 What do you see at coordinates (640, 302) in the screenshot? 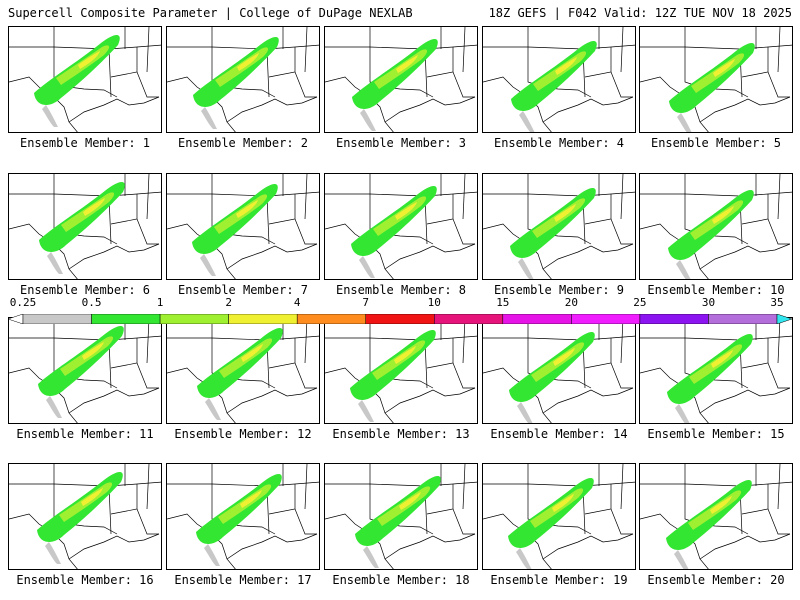
I see `colorbar-tick-label: 25` at bounding box center [640, 302].